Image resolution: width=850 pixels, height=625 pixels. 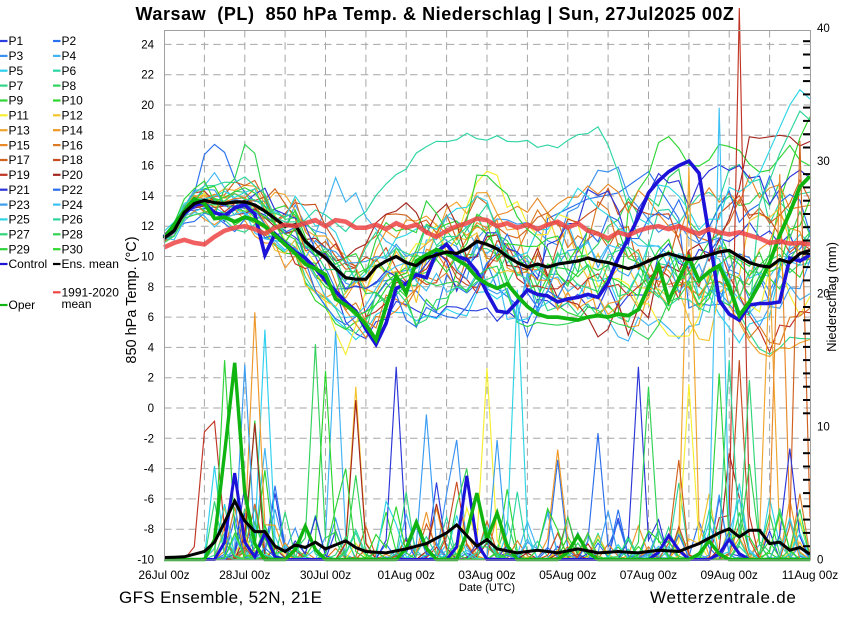 What do you see at coordinates (69, 71) in the screenshot?
I see `svg-text: P6` at bounding box center [69, 71].